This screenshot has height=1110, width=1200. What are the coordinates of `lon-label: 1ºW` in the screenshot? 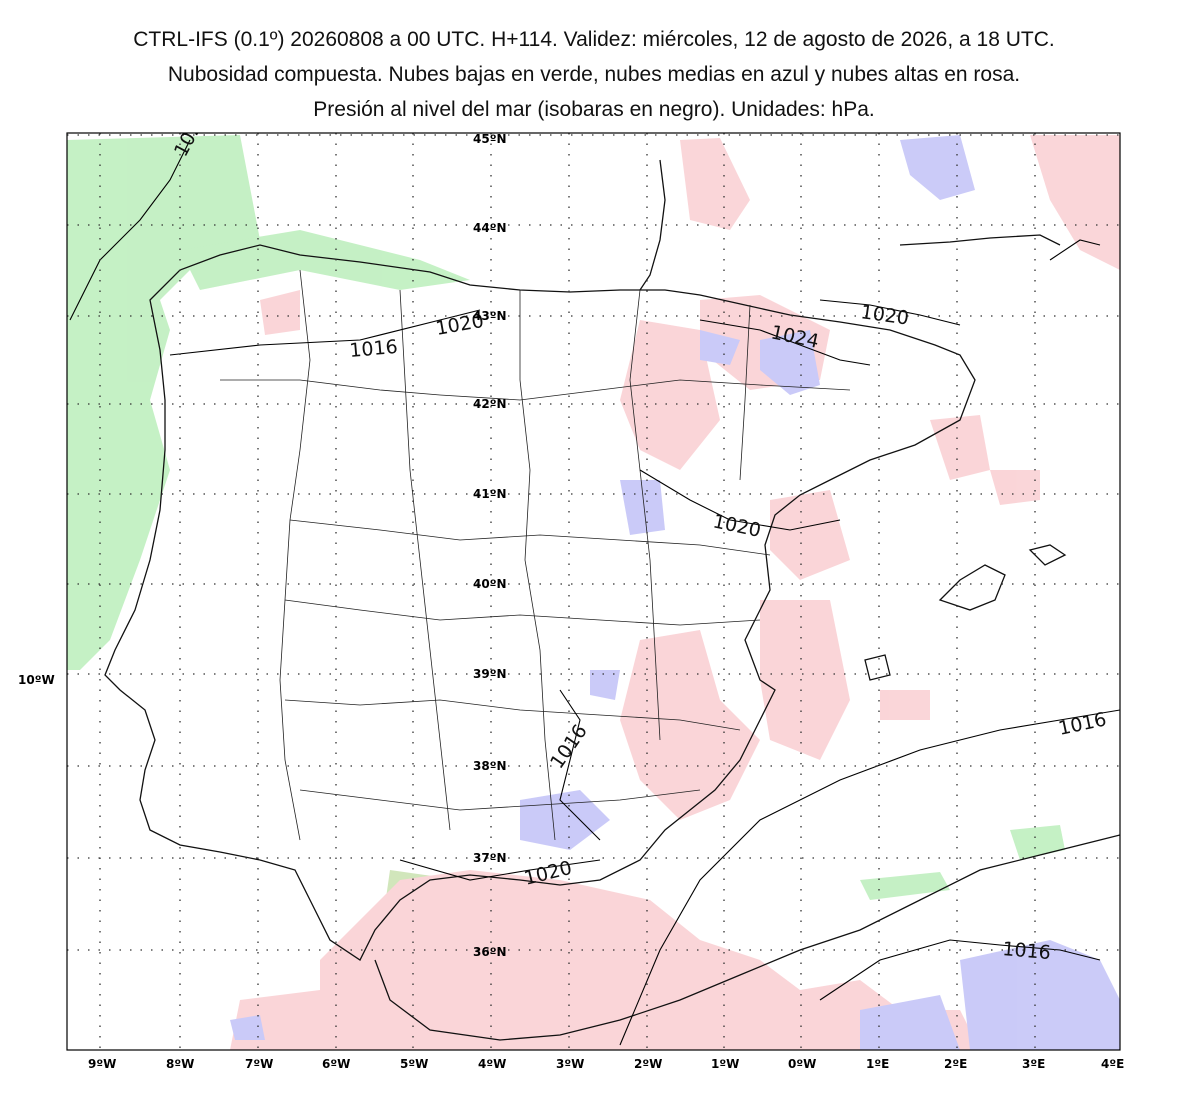 It's located at (725, 1064).